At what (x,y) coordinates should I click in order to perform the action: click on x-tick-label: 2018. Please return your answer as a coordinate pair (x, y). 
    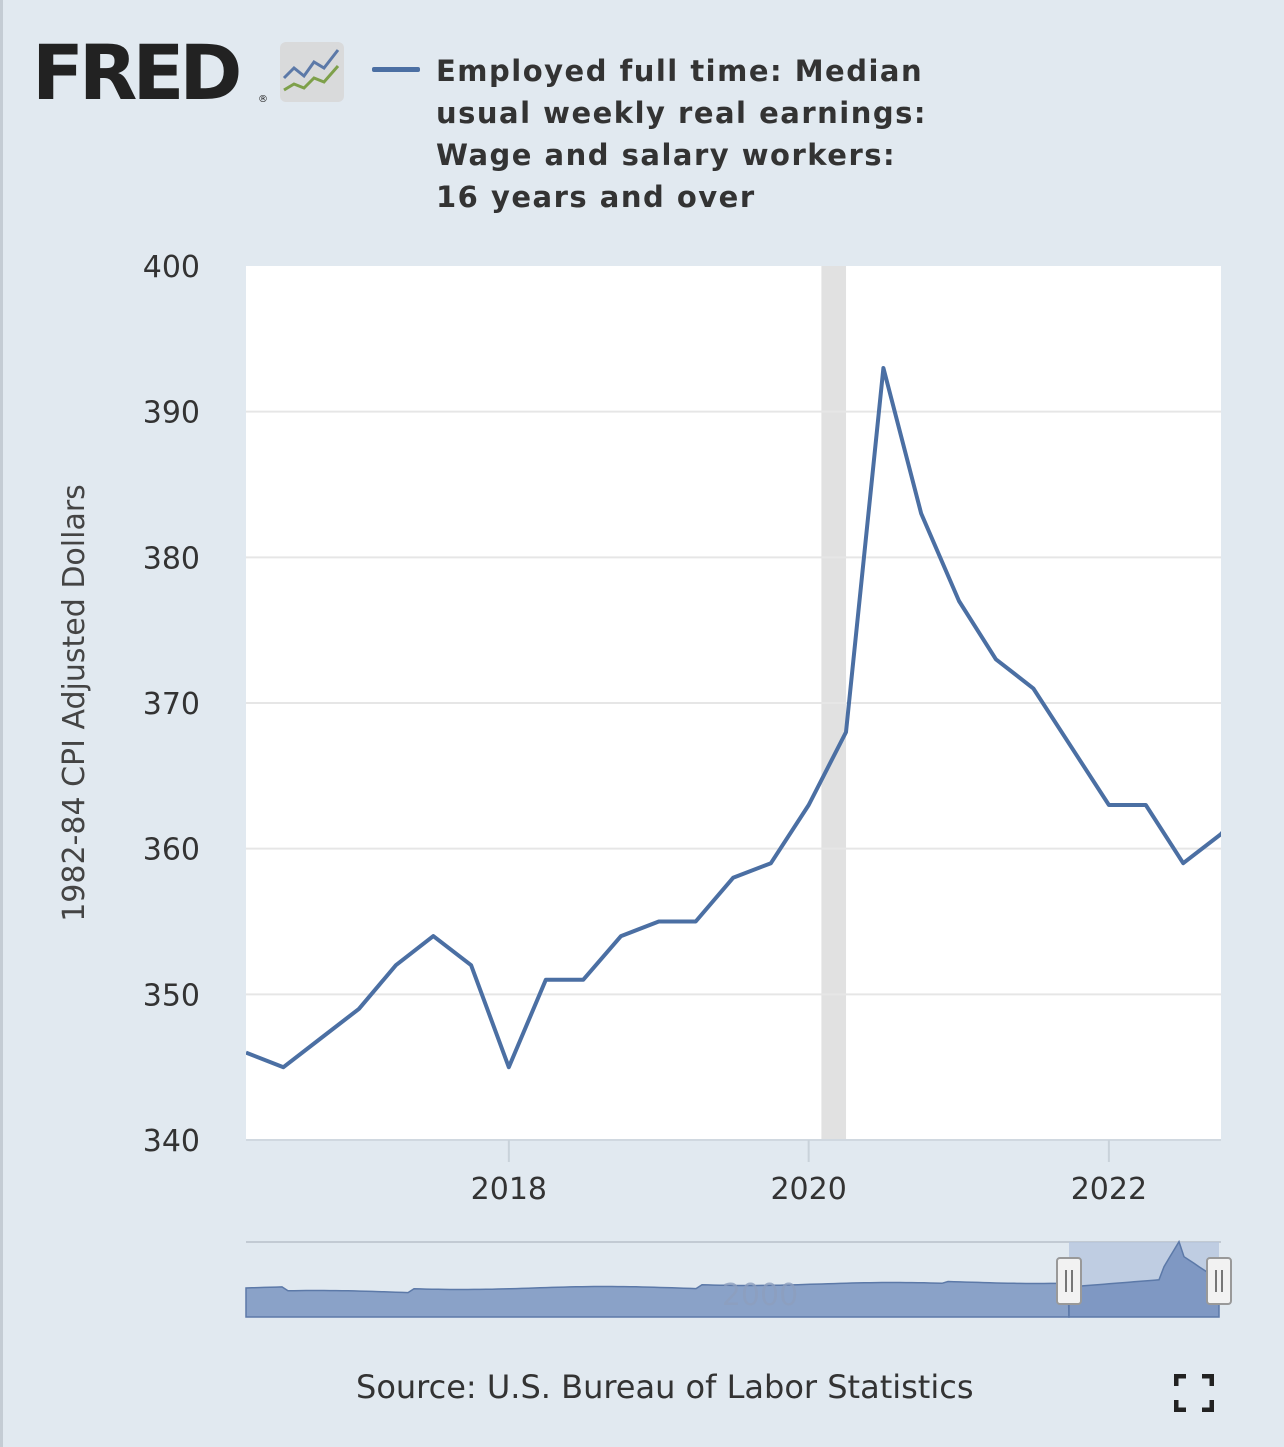
    Looking at the image, I should click on (509, 1189).